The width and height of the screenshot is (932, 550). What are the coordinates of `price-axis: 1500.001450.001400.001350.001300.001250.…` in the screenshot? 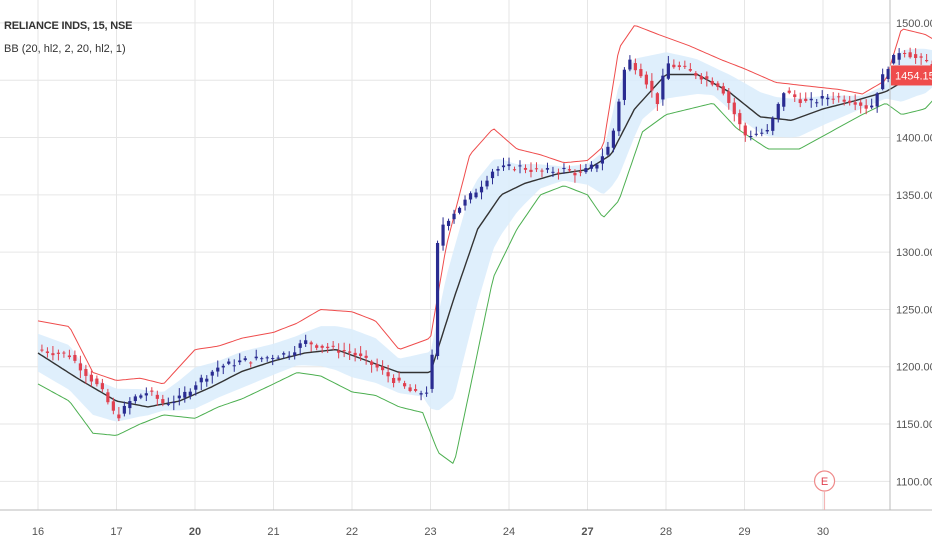 It's located at (911, 253).